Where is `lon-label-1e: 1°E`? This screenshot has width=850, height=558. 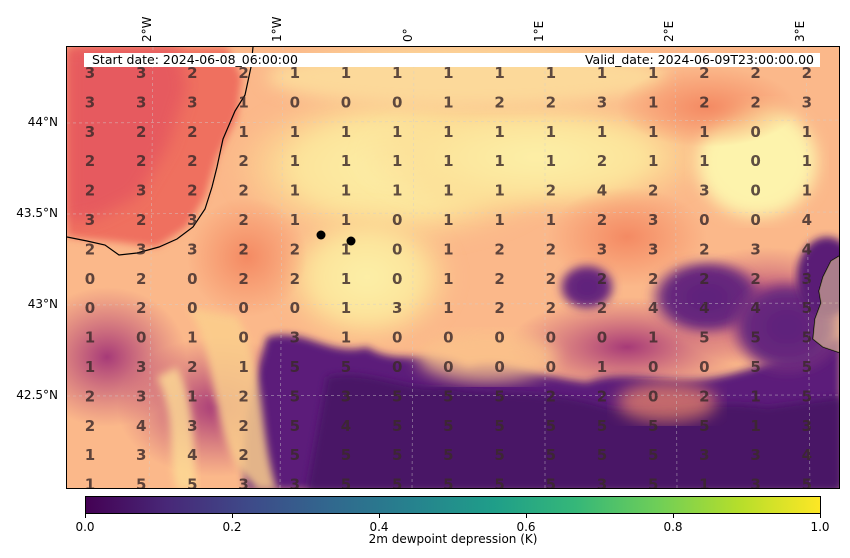
lon-label-1e: 1°E is located at coordinates (539, 31).